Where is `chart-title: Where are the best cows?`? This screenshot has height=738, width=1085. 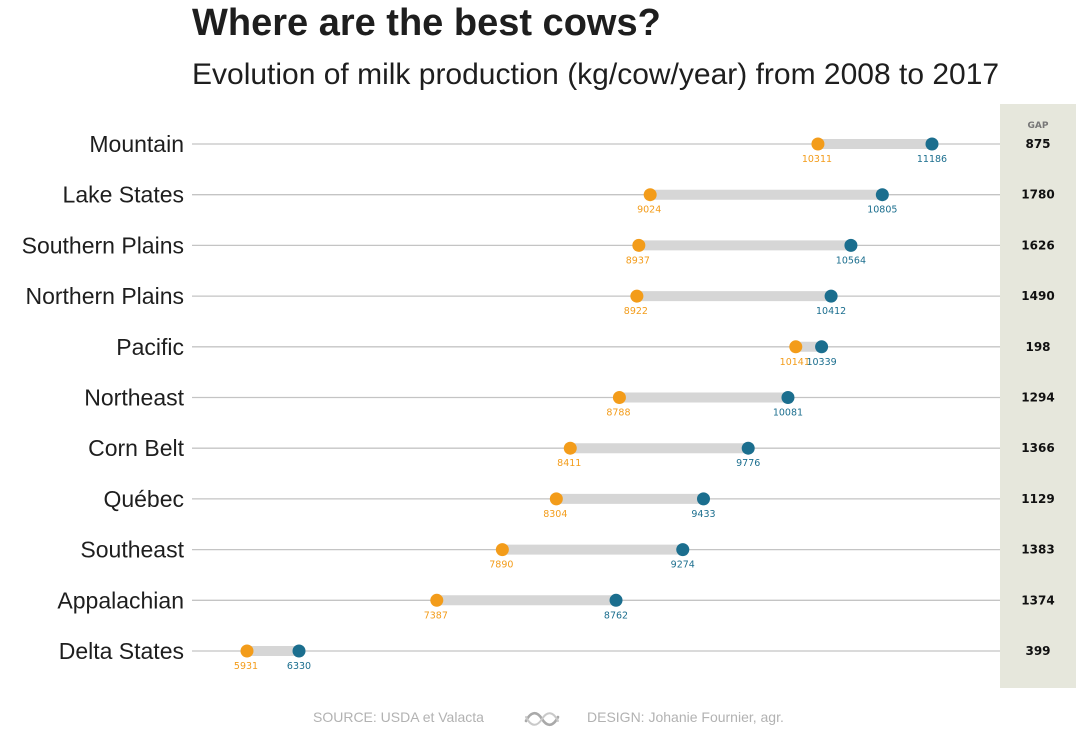 chart-title: Where are the best cows? is located at coordinates (426, 23).